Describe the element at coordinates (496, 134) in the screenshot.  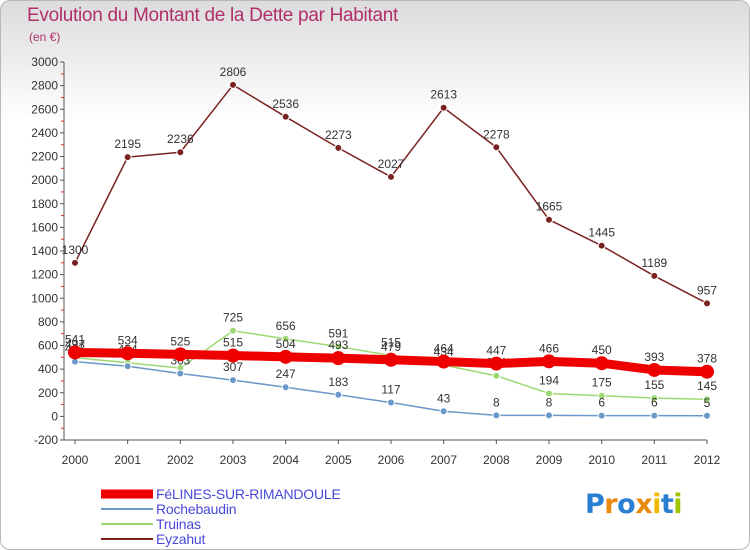
I see `data-label-s3: 2278` at that location.